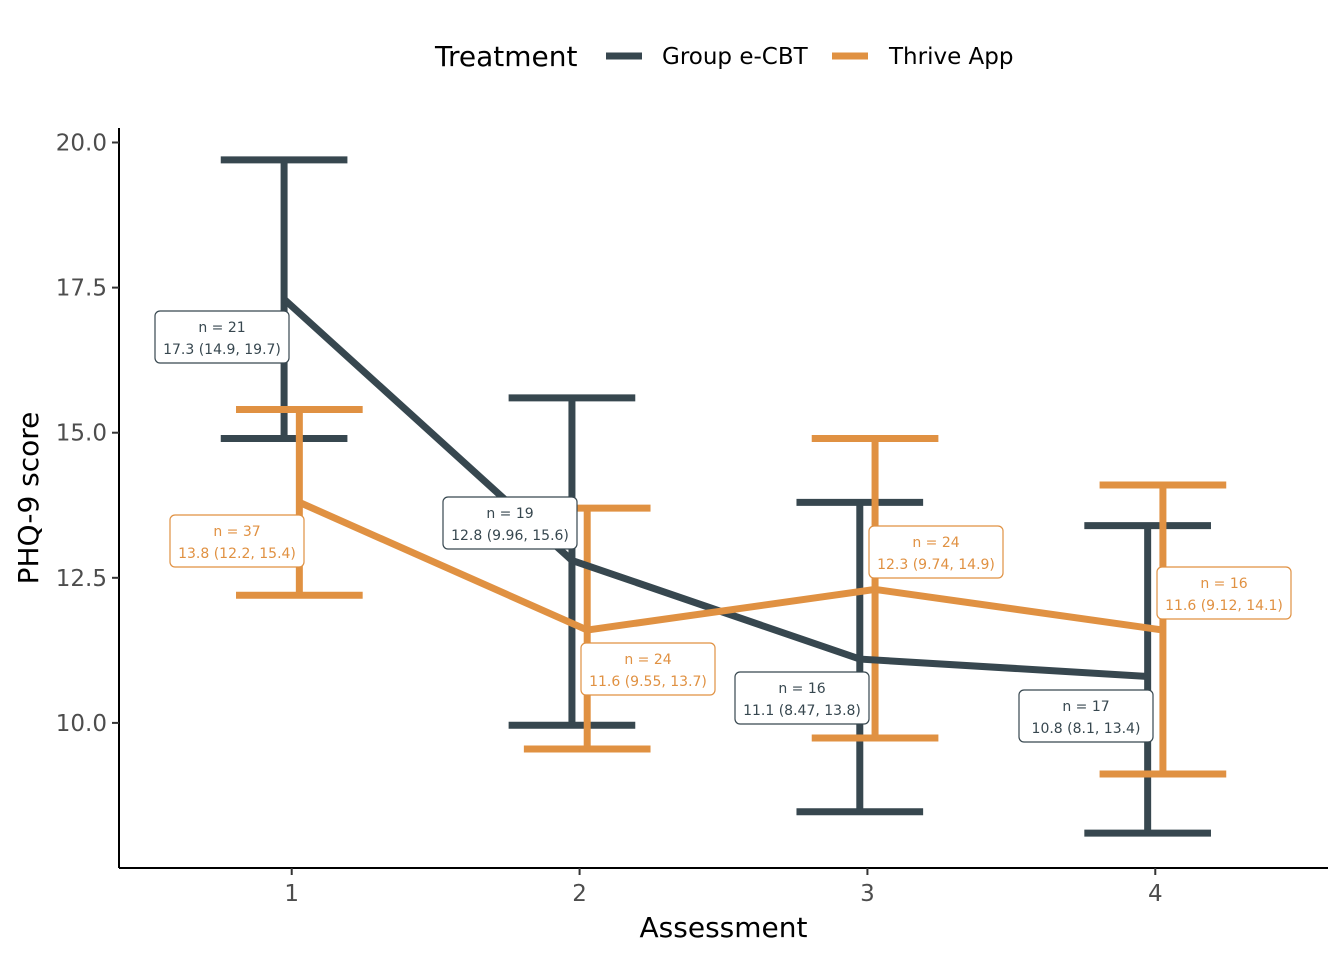 Image resolution: width=1344 pixels, height=960 pixels. Describe the element at coordinates (730, 566) in the screenshot. I see `thrive-app-line` at that location.